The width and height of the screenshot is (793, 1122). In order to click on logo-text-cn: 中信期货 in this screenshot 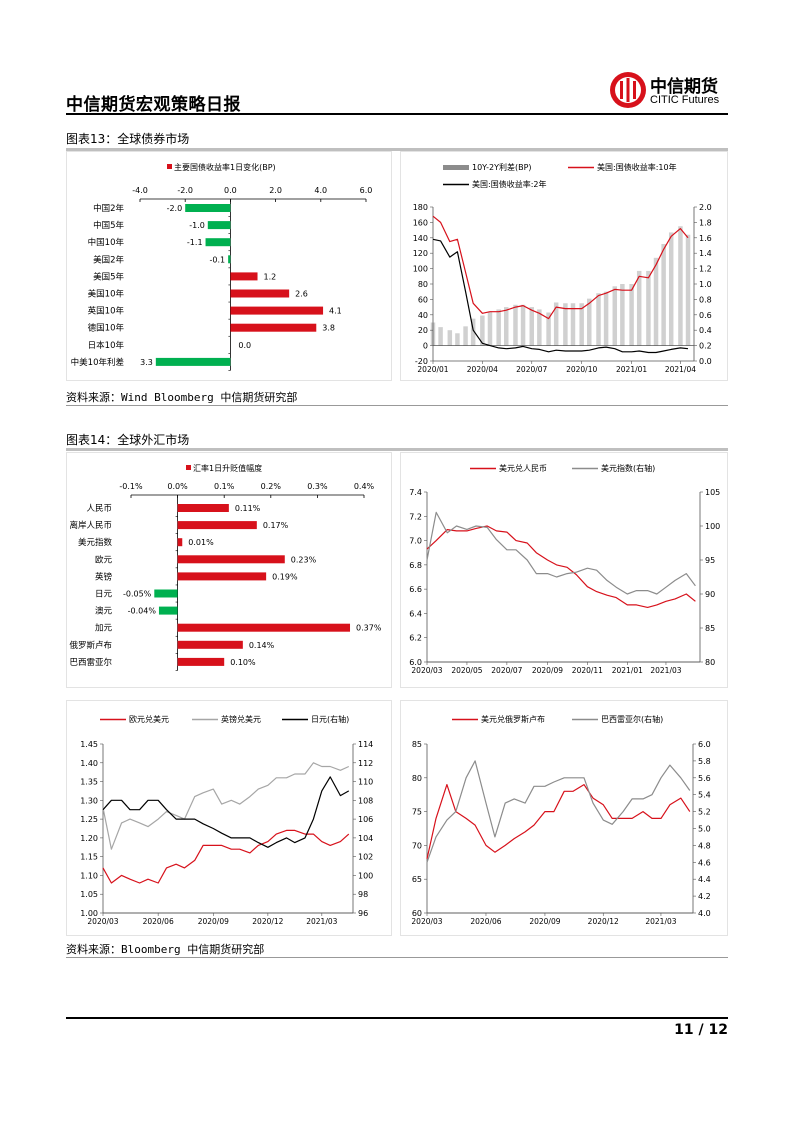, I will do `click(684, 87)`.